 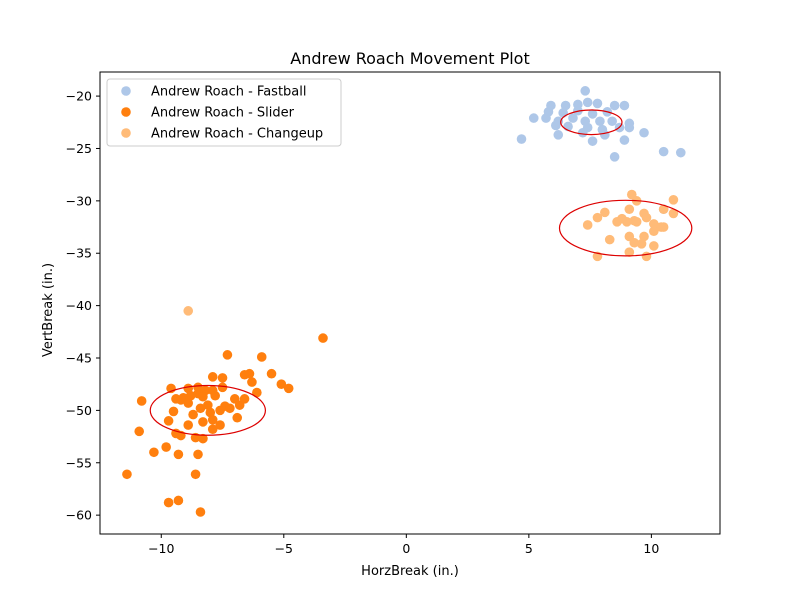 I want to click on y-tick-label: −20, so click(x=79, y=96).